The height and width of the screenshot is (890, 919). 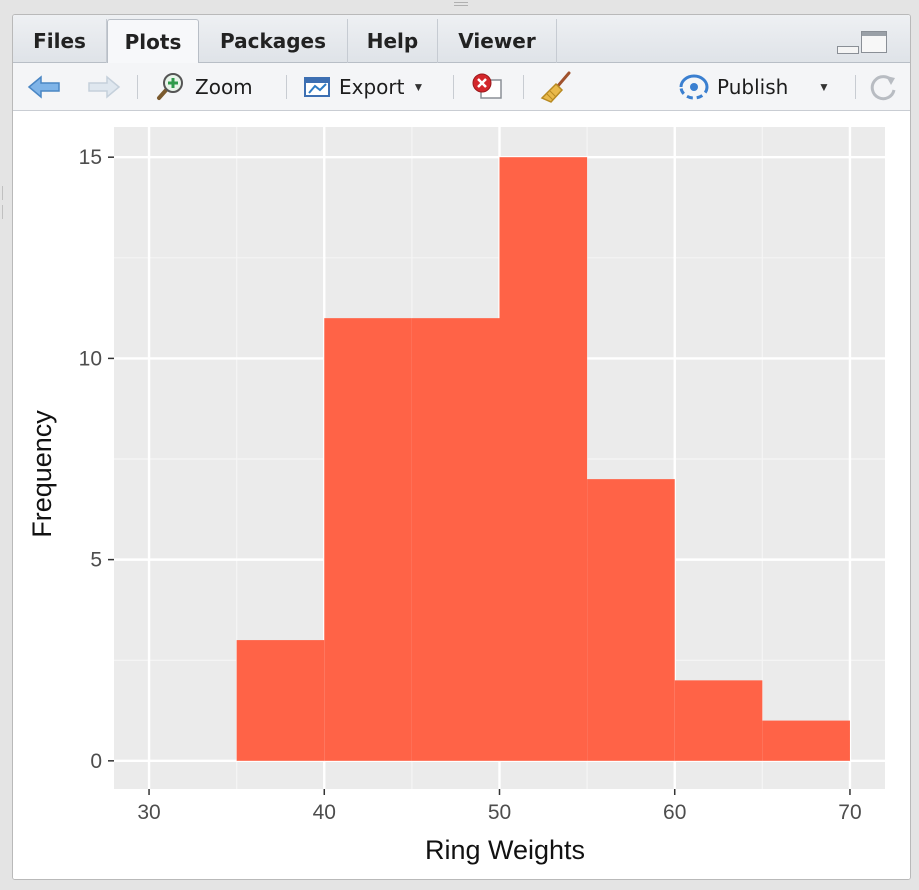 I want to click on tab-files: Files, so click(x=60, y=41).